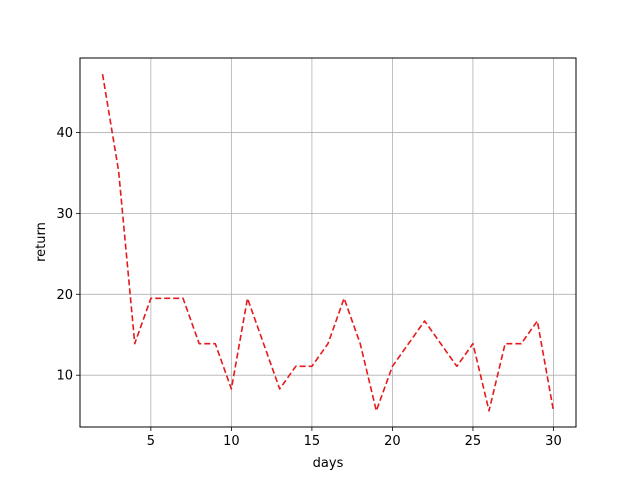  What do you see at coordinates (64, 295) in the screenshot?
I see `y-tick-label: 20` at bounding box center [64, 295].